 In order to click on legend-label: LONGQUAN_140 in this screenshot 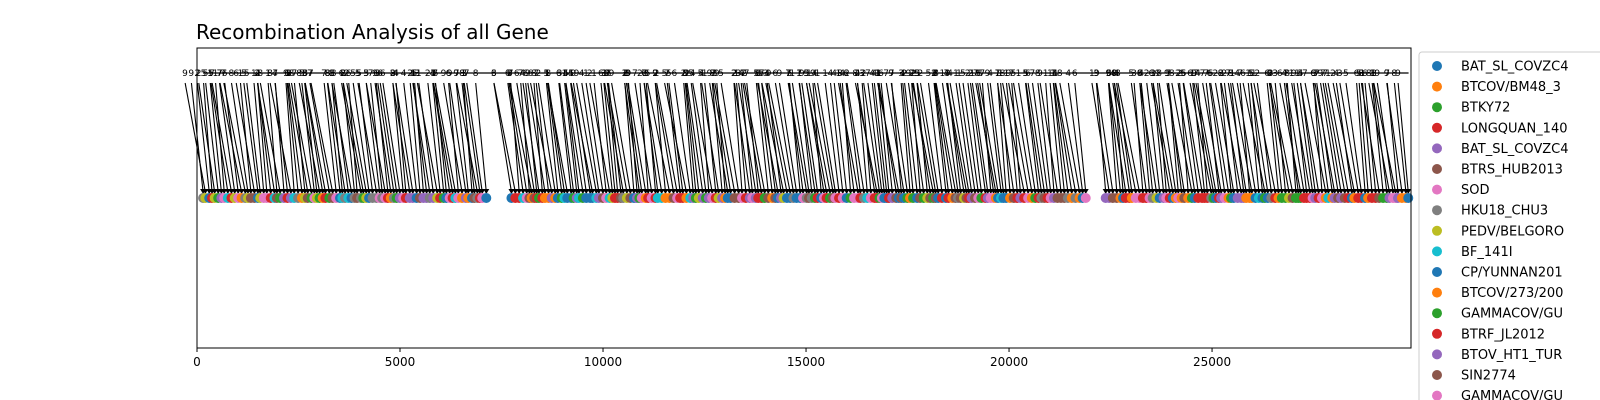, I will do `click(1514, 128)`.